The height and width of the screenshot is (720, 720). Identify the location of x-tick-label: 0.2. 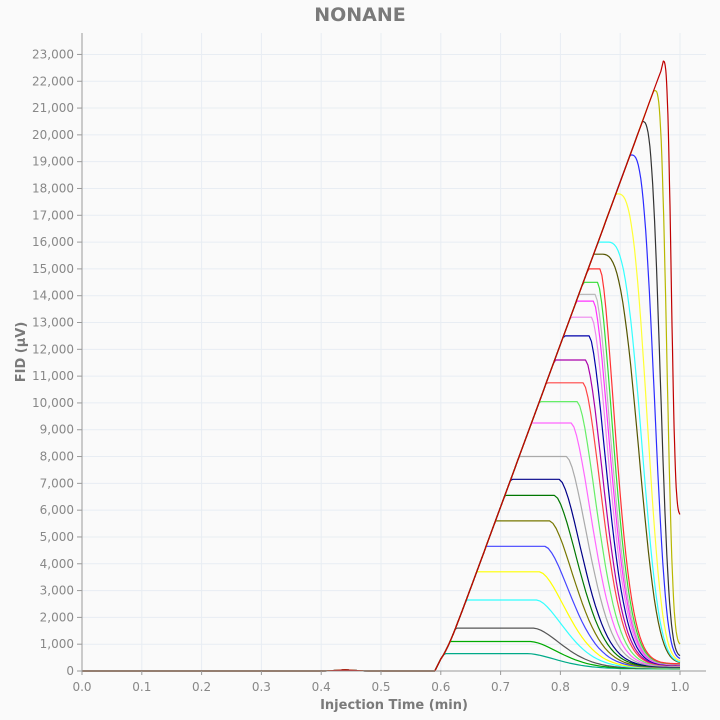
(201, 687).